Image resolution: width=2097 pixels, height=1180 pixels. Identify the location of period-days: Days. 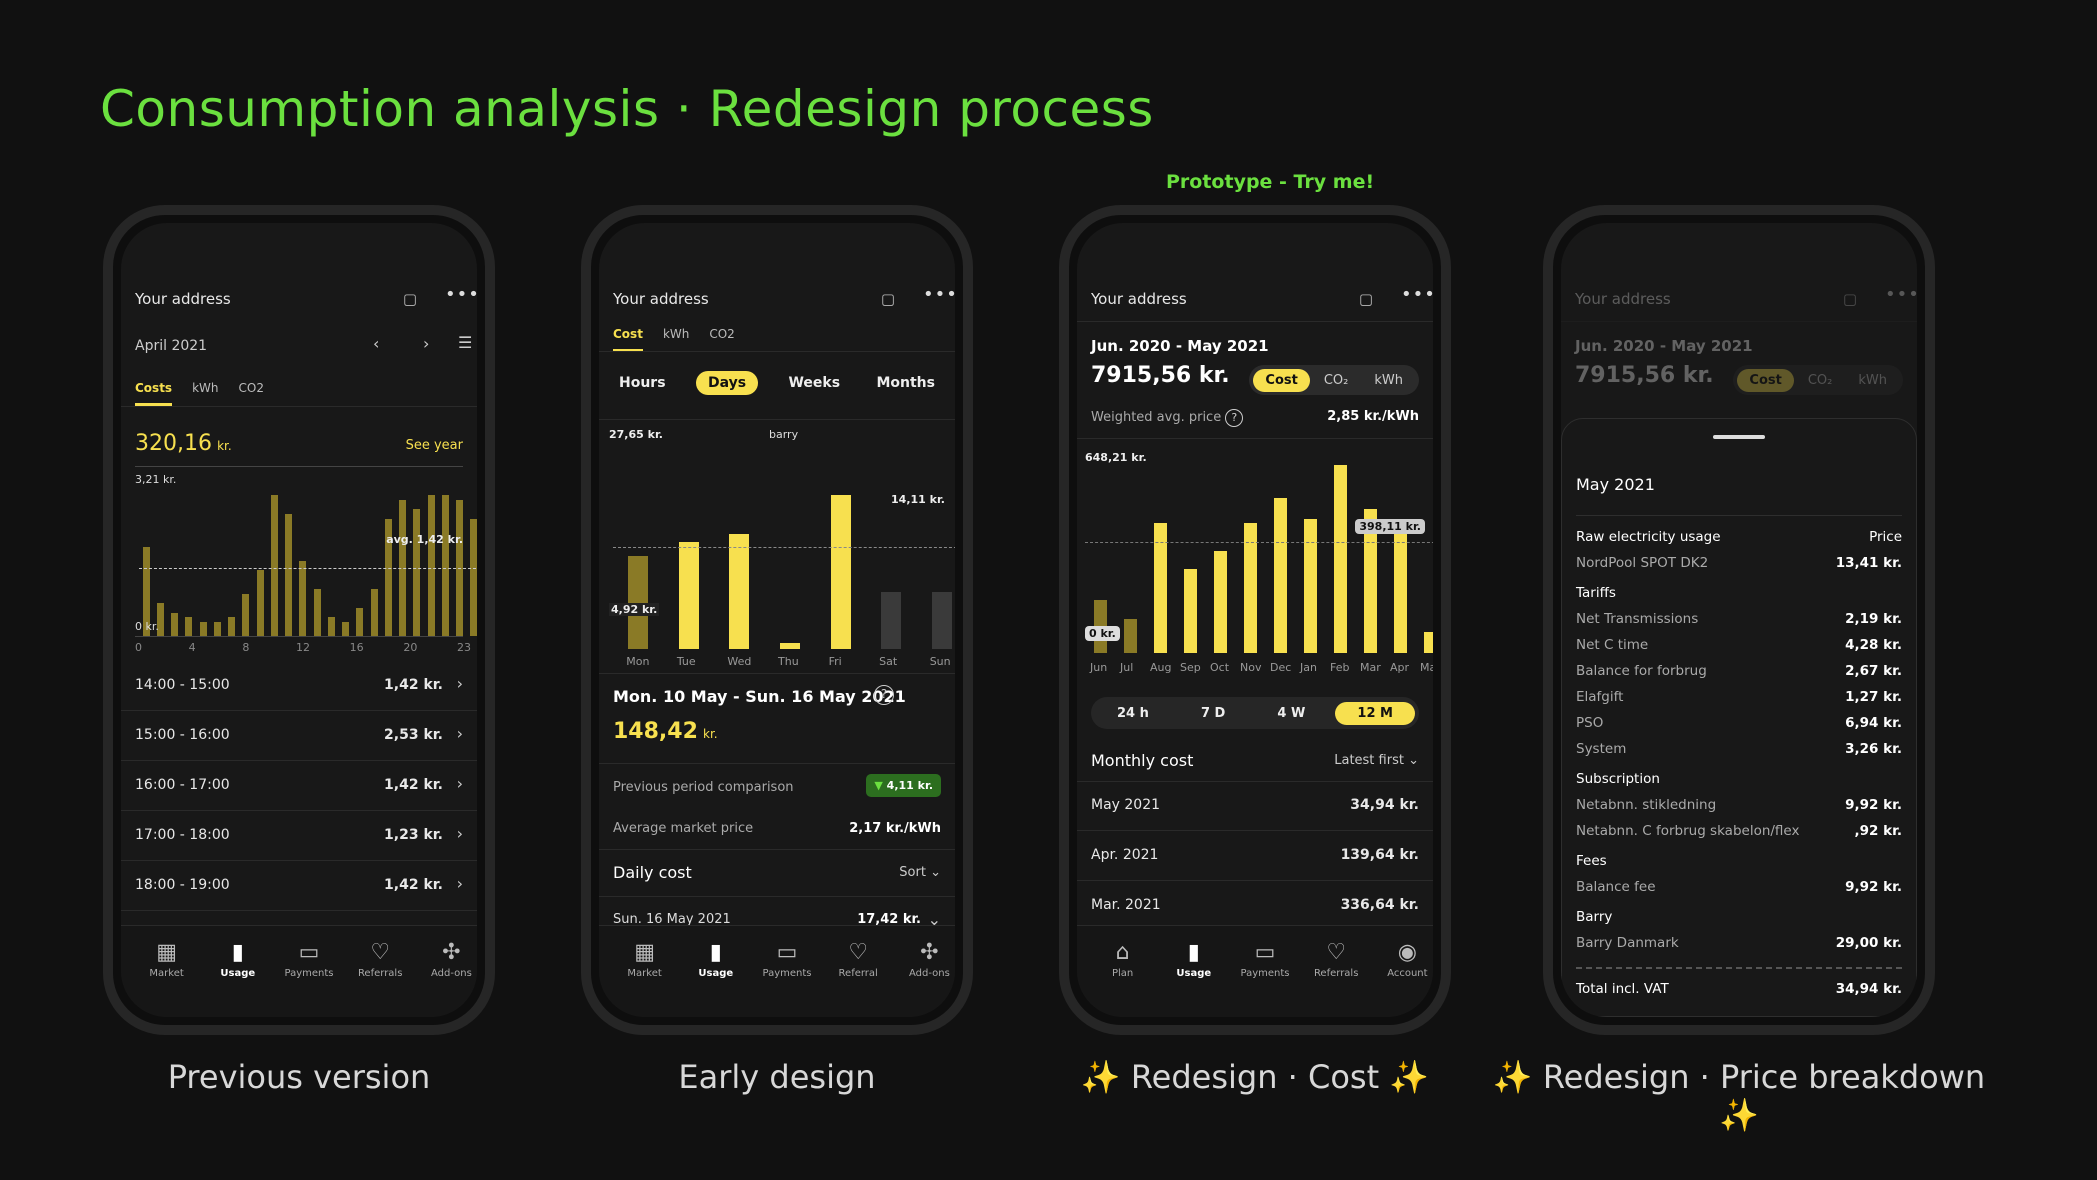
(727, 383).